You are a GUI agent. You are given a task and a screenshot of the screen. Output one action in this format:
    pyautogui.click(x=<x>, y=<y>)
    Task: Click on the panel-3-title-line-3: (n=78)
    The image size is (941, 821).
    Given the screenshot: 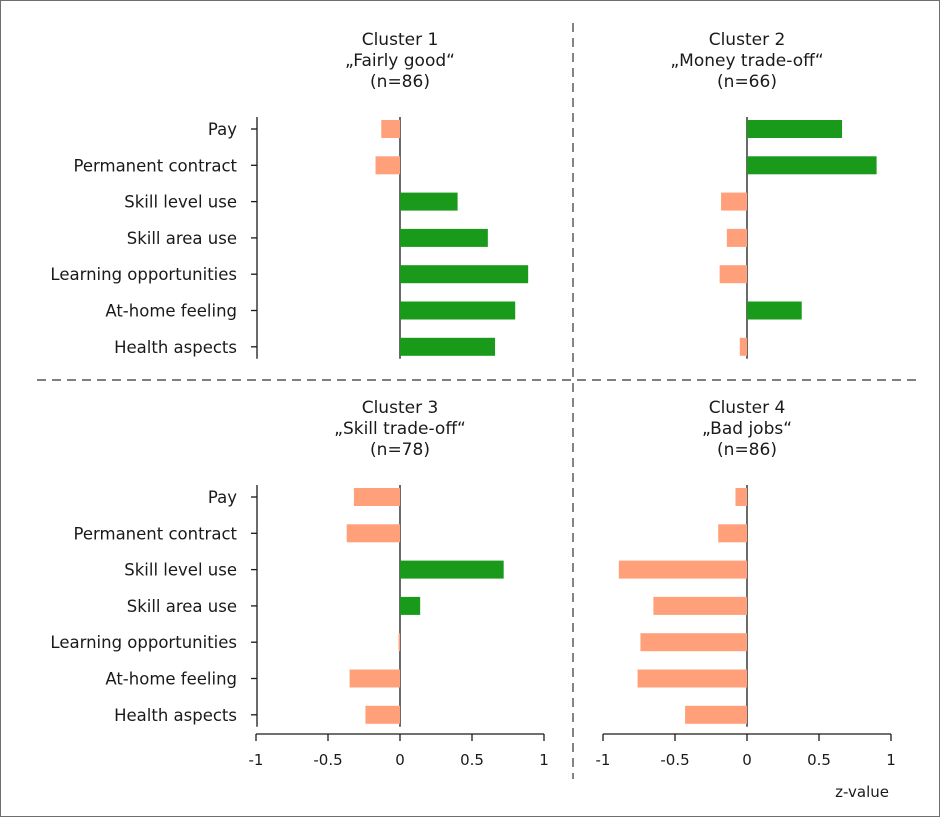 What is the action you would take?
    pyautogui.click(x=400, y=450)
    